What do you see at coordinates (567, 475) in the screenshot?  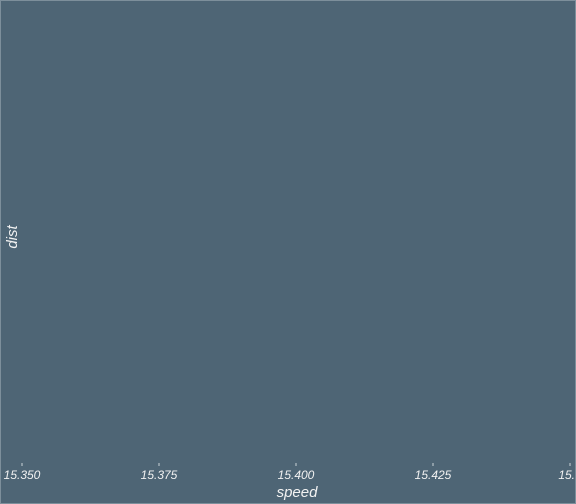 I see `x-tick-label: 15.4` at bounding box center [567, 475].